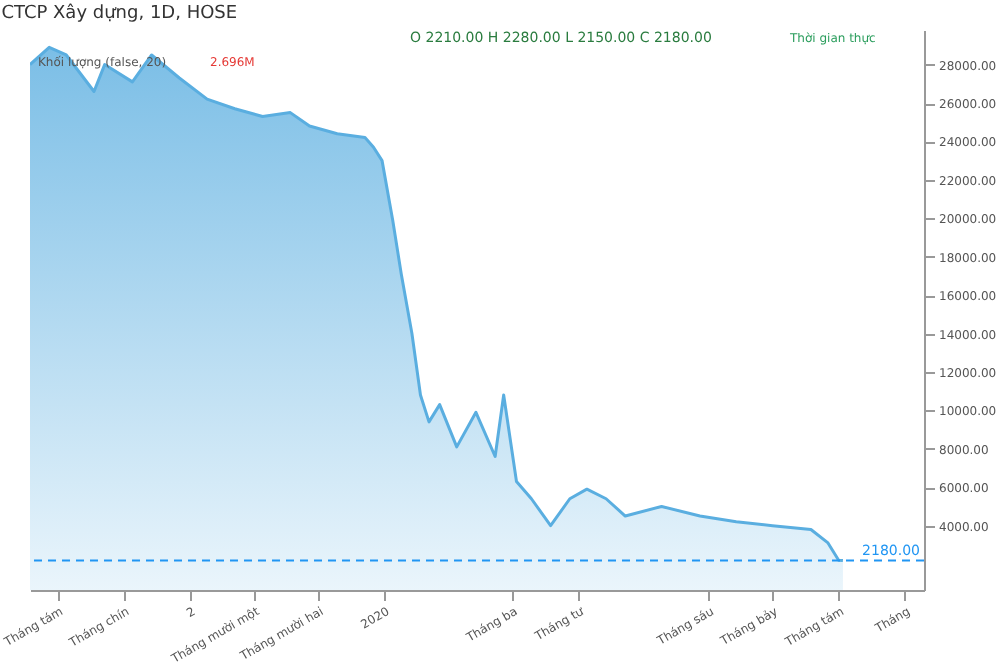 The height and width of the screenshot is (668, 1000). Describe the element at coordinates (119, 13) in the screenshot. I see `chart-title: CTCP Xây dựng, 1D, HOSE` at that location.